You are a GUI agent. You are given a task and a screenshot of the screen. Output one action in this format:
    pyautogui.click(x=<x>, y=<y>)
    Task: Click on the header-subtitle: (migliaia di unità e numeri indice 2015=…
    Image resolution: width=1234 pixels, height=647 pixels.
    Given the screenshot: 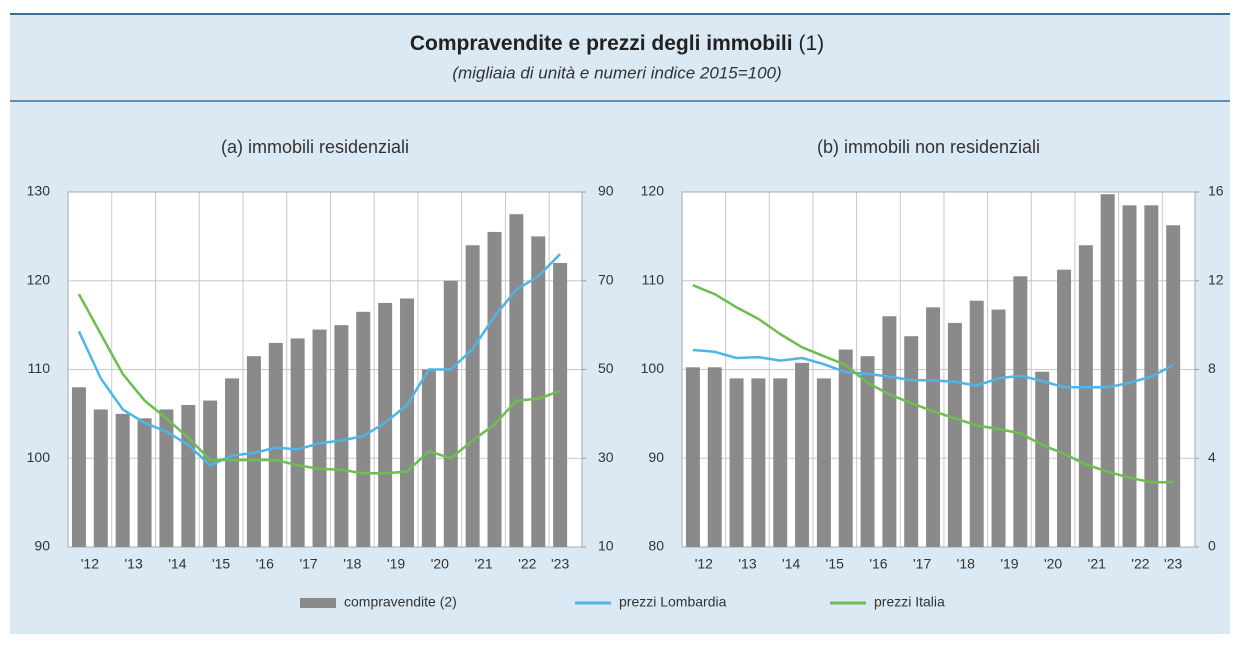 What is the action you would take?
    pyautogui.click(x=616, y=72)
    